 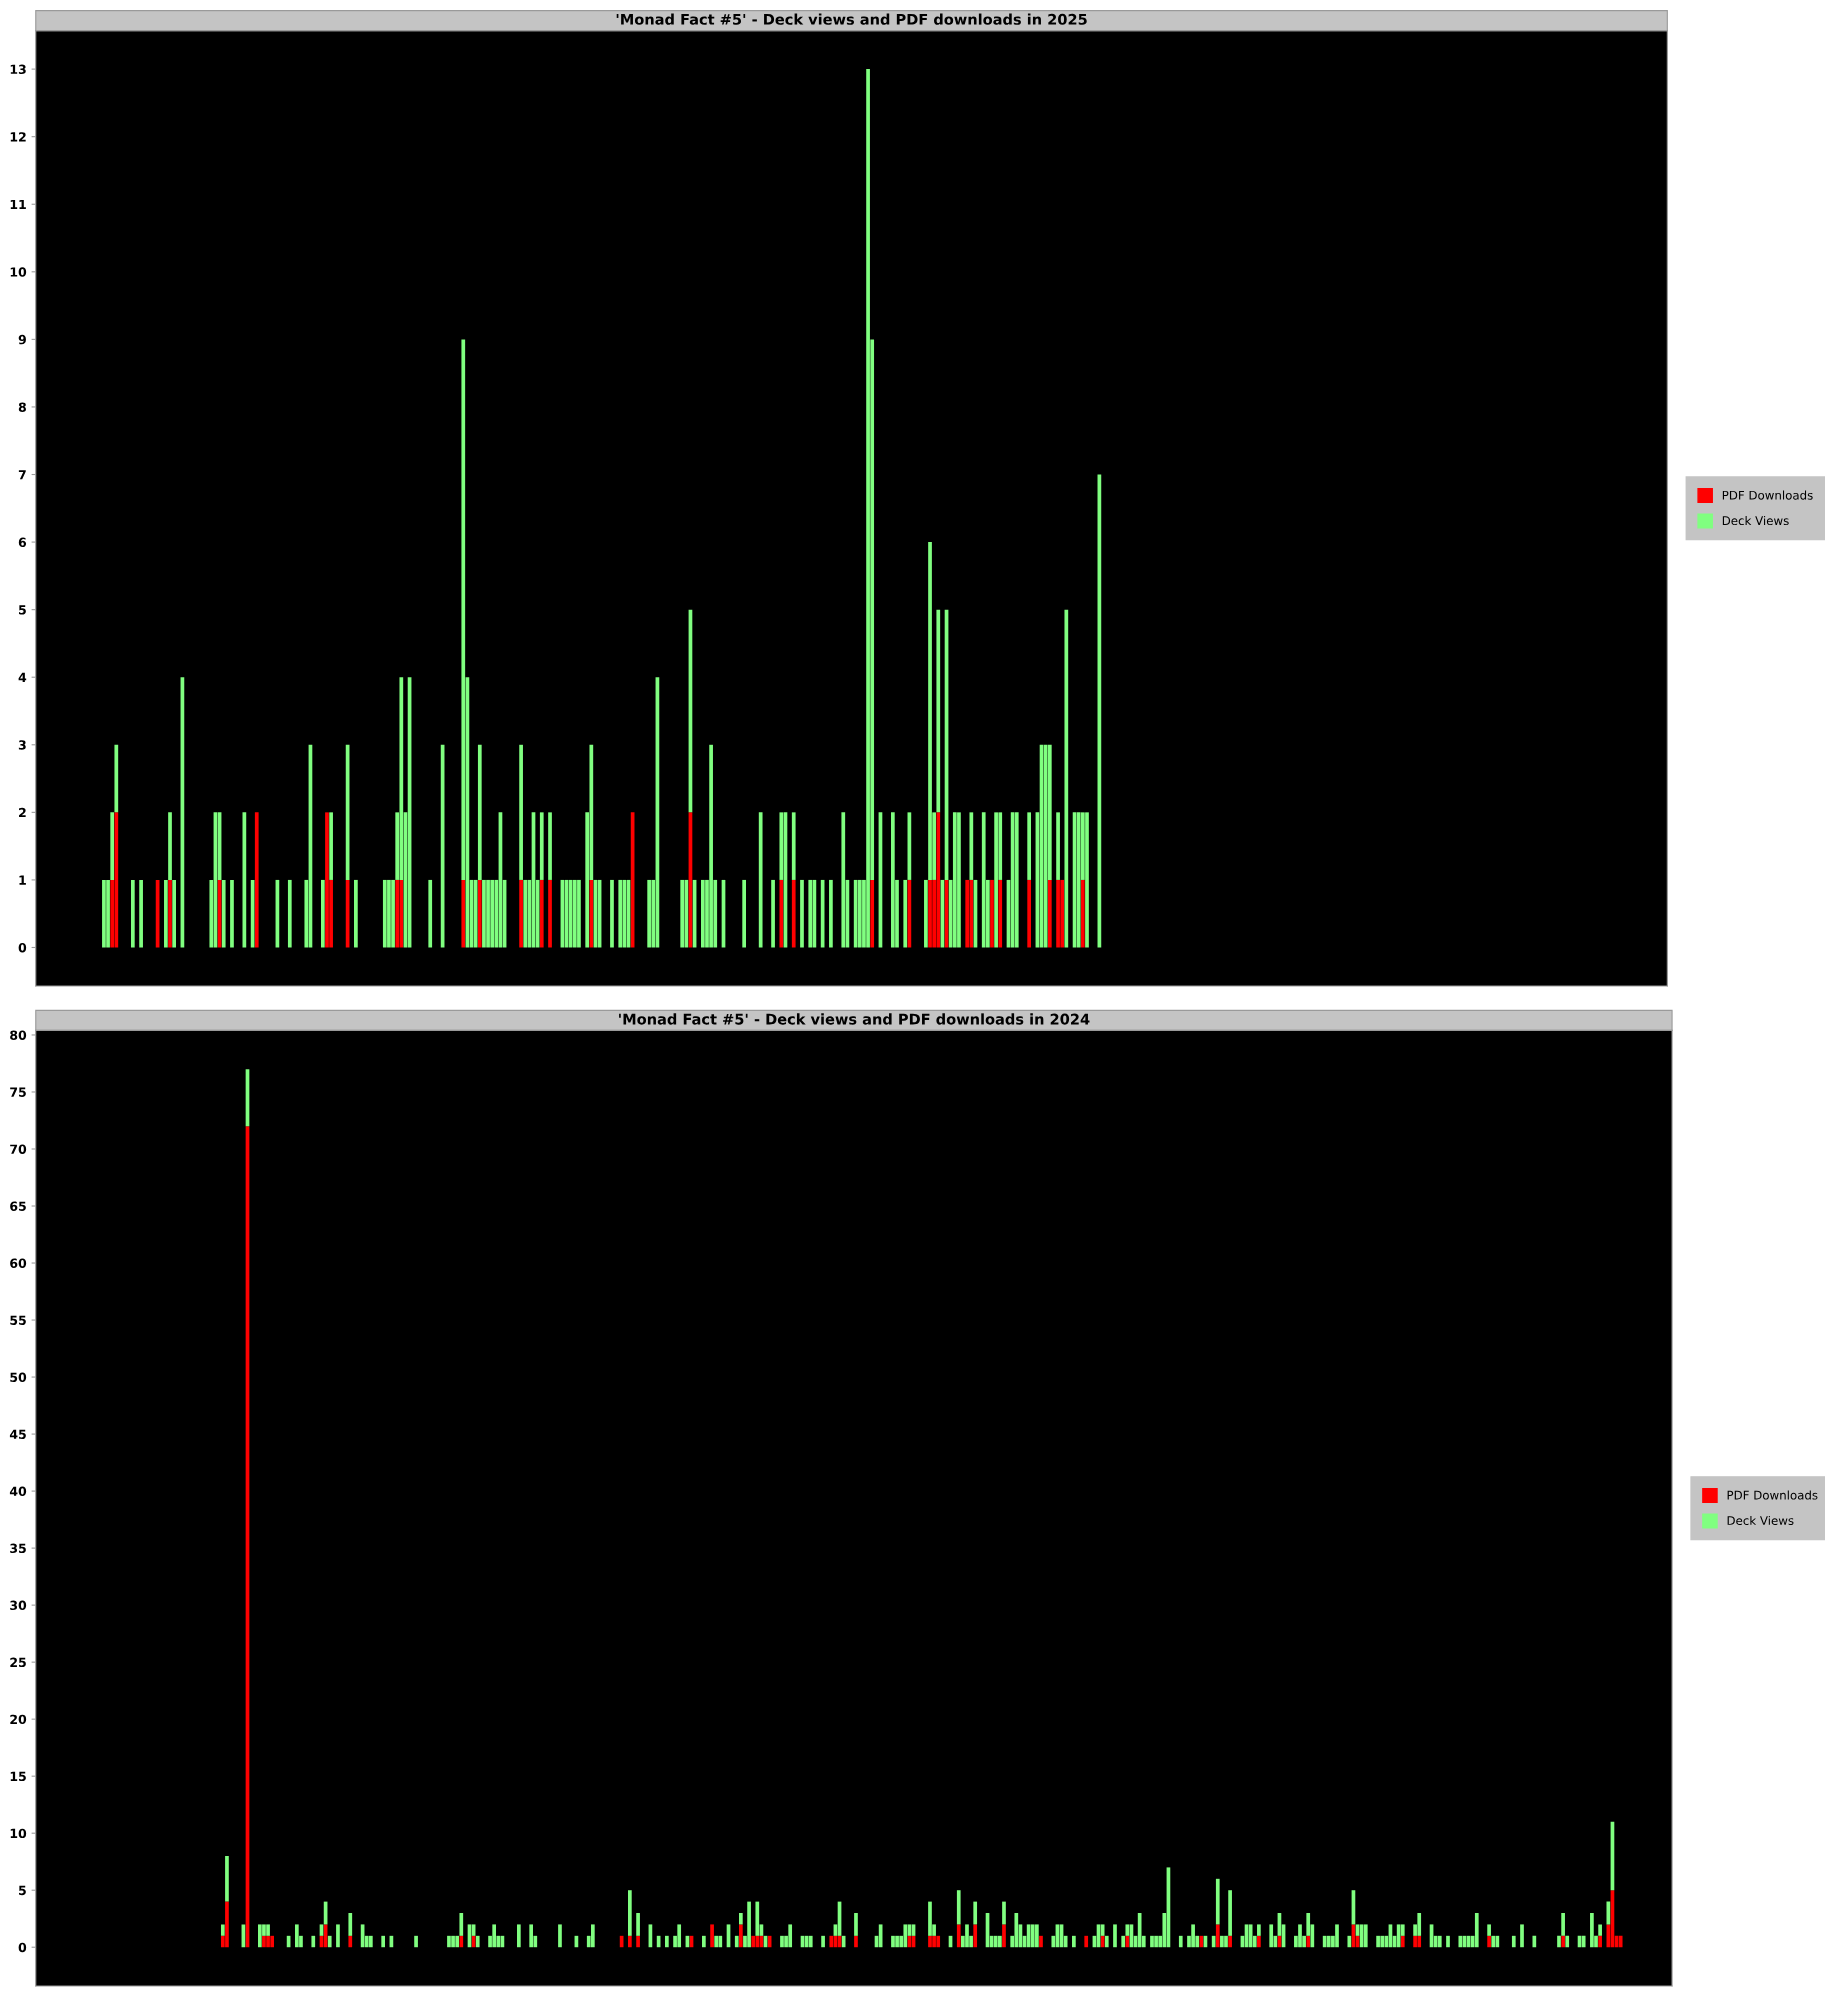 What do you see at coordinates (18, 1092) in the screenshot?
I see `y-tick-label: 75` at bounding box center [18, 1092].